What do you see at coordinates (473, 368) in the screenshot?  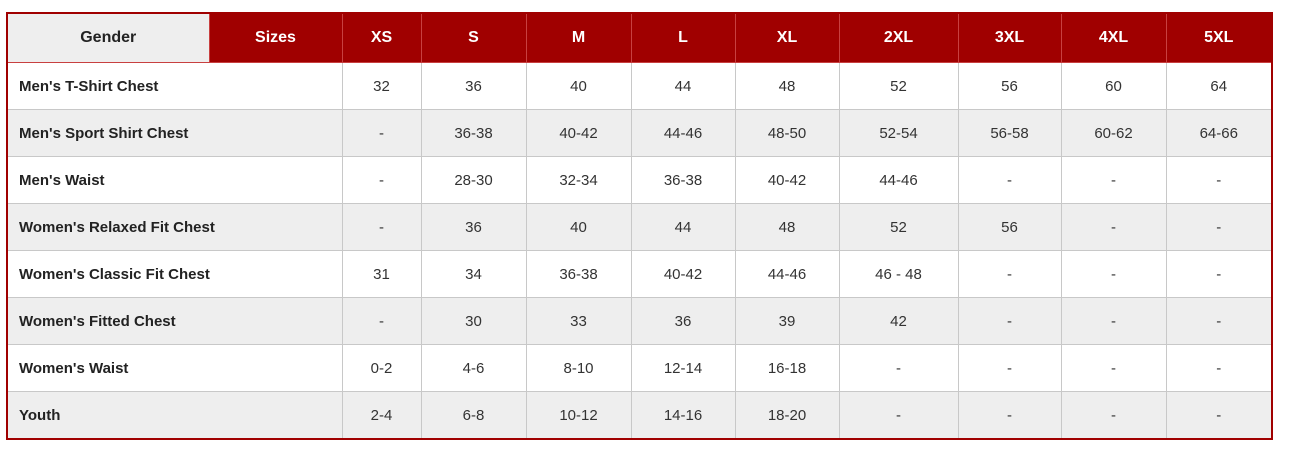 I see `size-value: 4-6` at bounding box center [473, 368].